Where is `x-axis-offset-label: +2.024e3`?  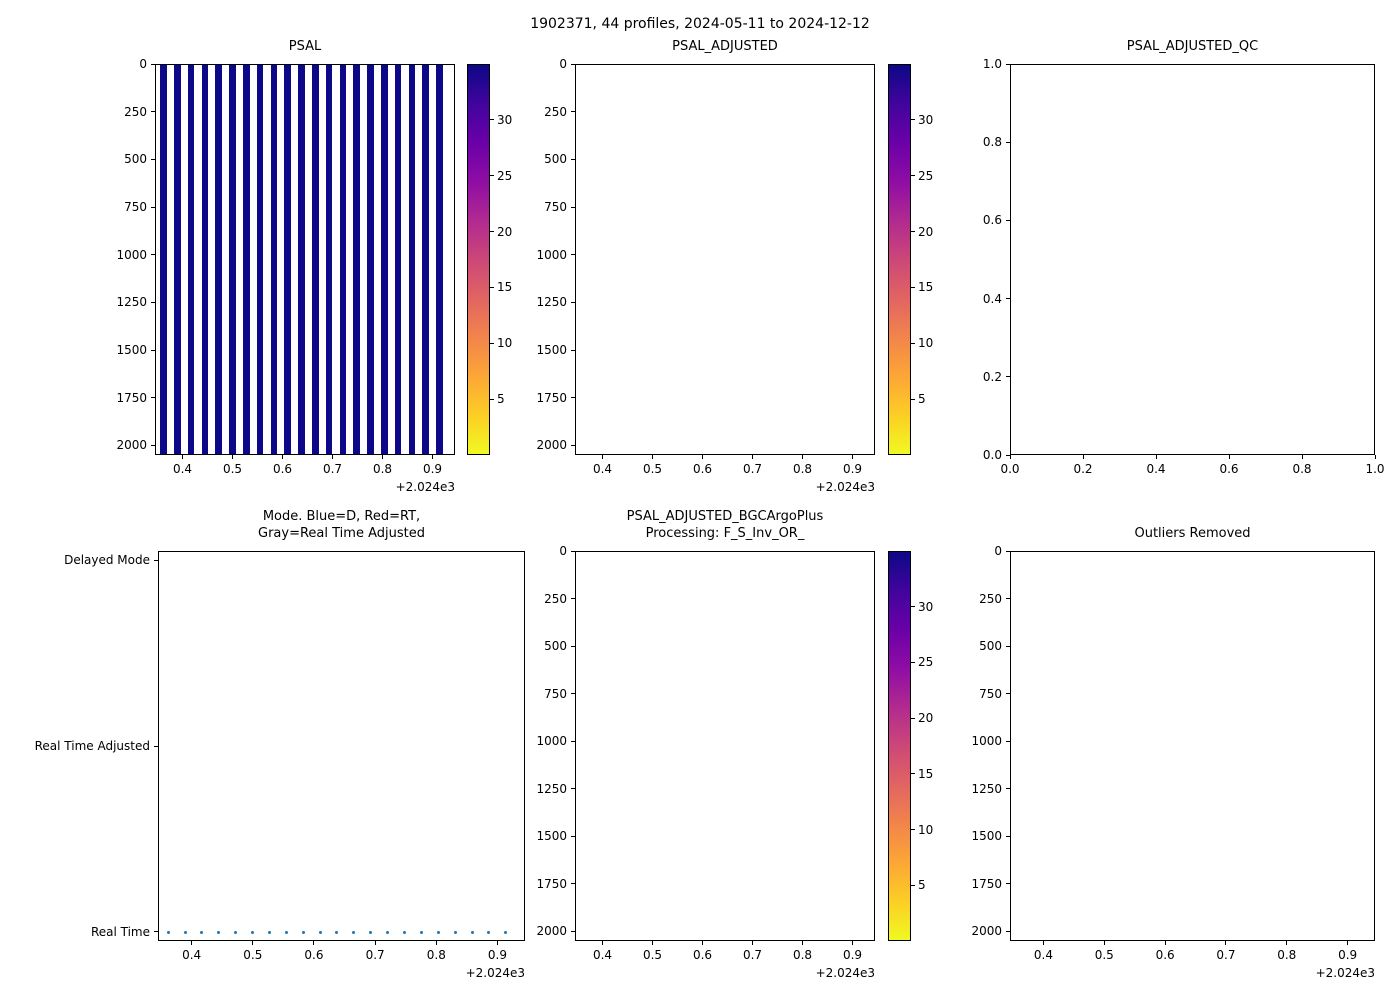
x-axis-offset-label: +2.024e3 is located at coordinates (845, 973).